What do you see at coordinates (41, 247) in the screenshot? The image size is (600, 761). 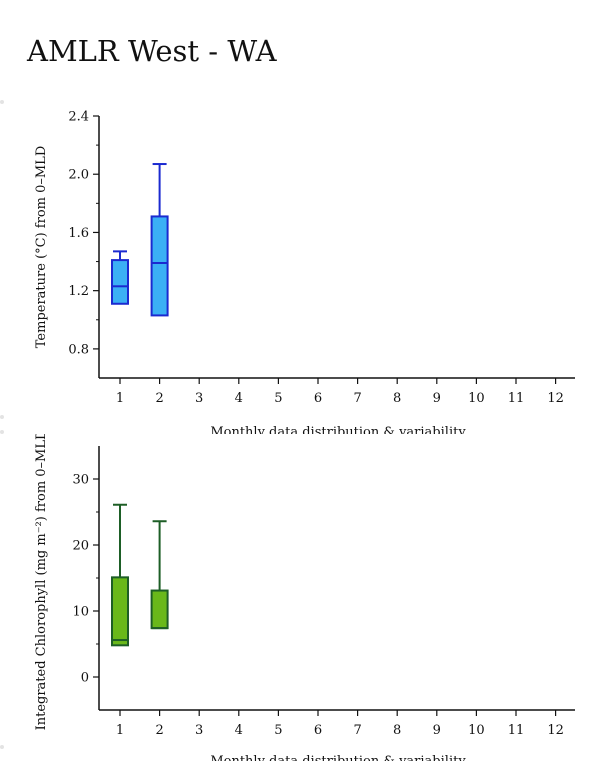 I see `y-axis-title: Temperature (°C) from 0–MLD` at bounding box center [41, 247].